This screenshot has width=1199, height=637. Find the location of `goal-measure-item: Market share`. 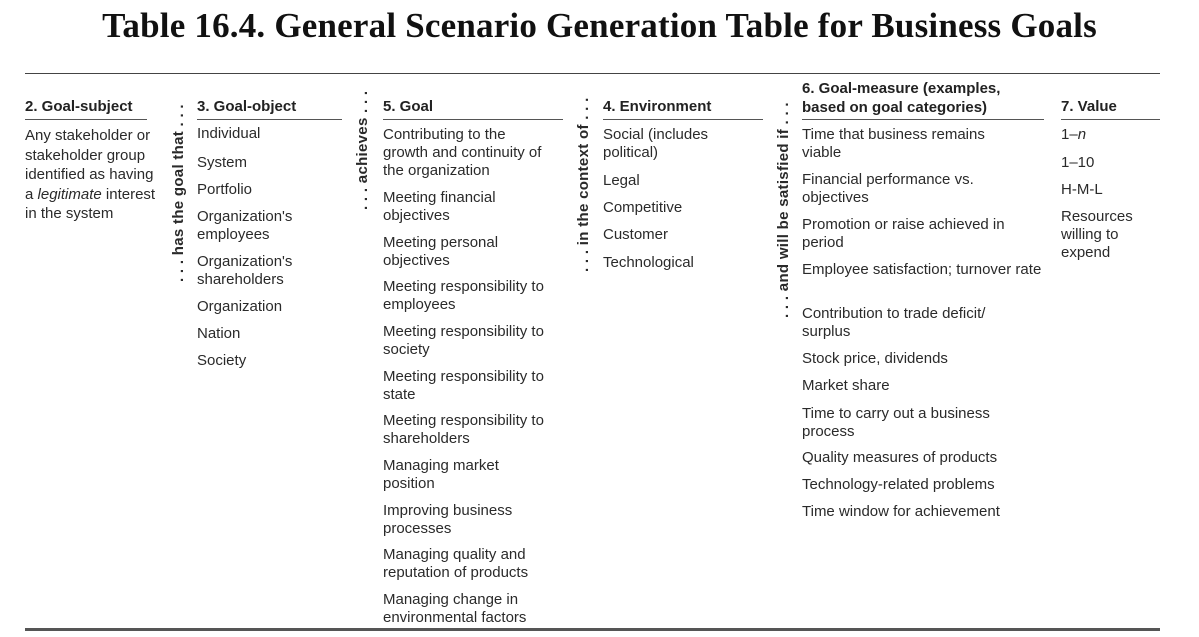

goal-measure-item: Market share is located at coordinates (846, 385).